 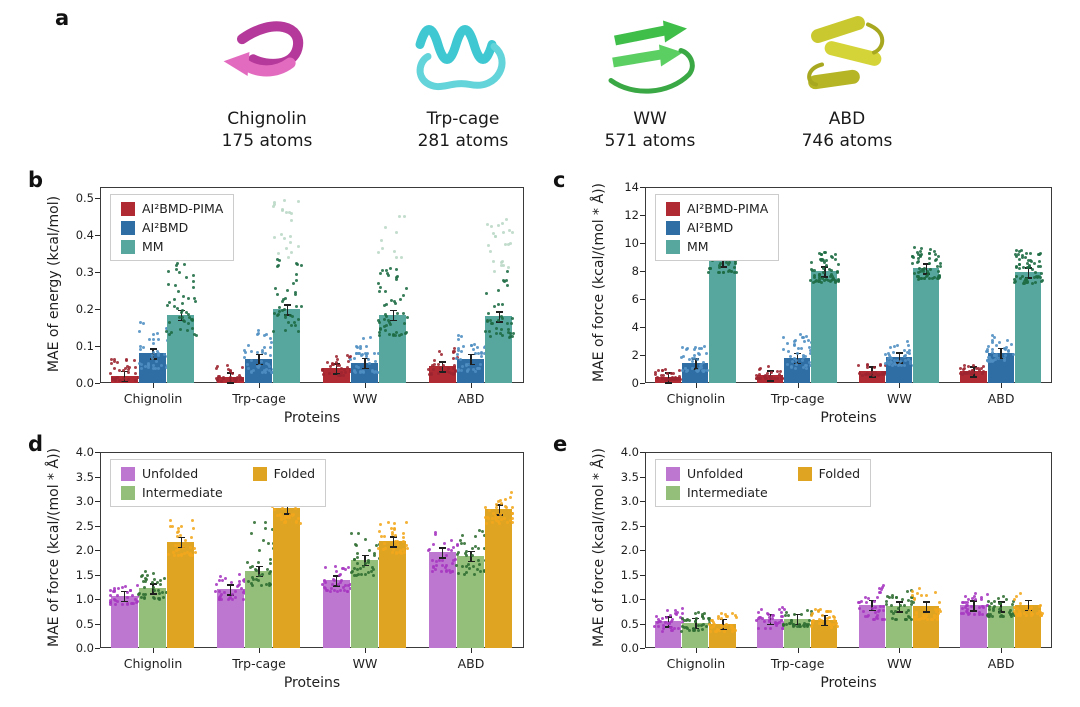 What do you see at coordinates (651, 57) in the screenshot?
I see `protein-structure-ww-icon` at bounding box center [651, 57].